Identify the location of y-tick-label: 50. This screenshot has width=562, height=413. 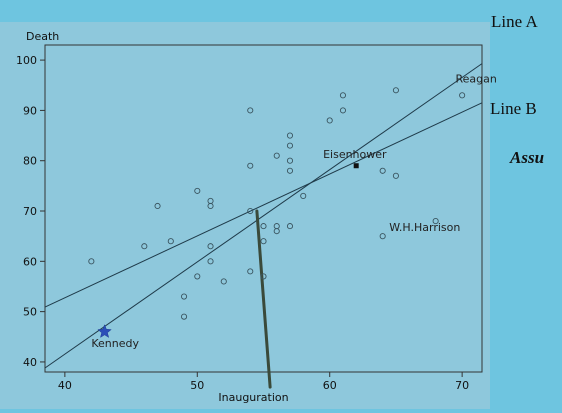
(30, 312).